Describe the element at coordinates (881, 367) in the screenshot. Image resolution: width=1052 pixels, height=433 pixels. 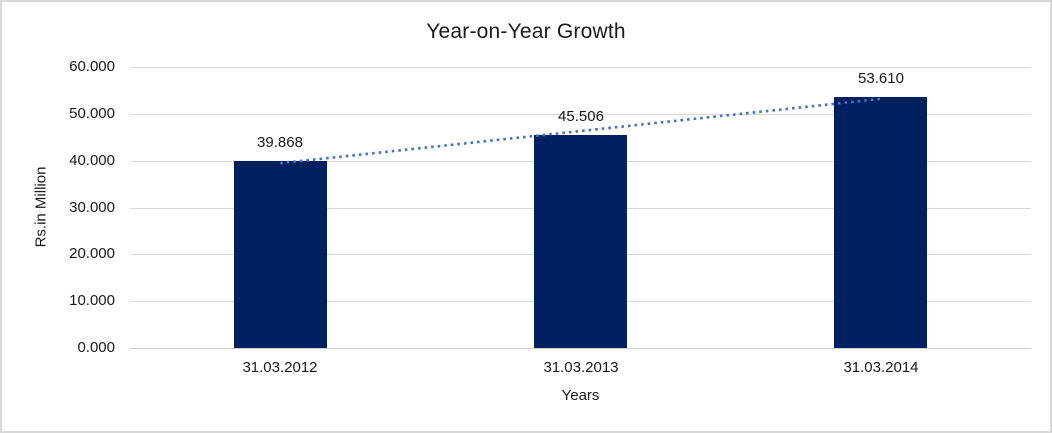
I see `x-tick-label: 31.03.2014` at that location.